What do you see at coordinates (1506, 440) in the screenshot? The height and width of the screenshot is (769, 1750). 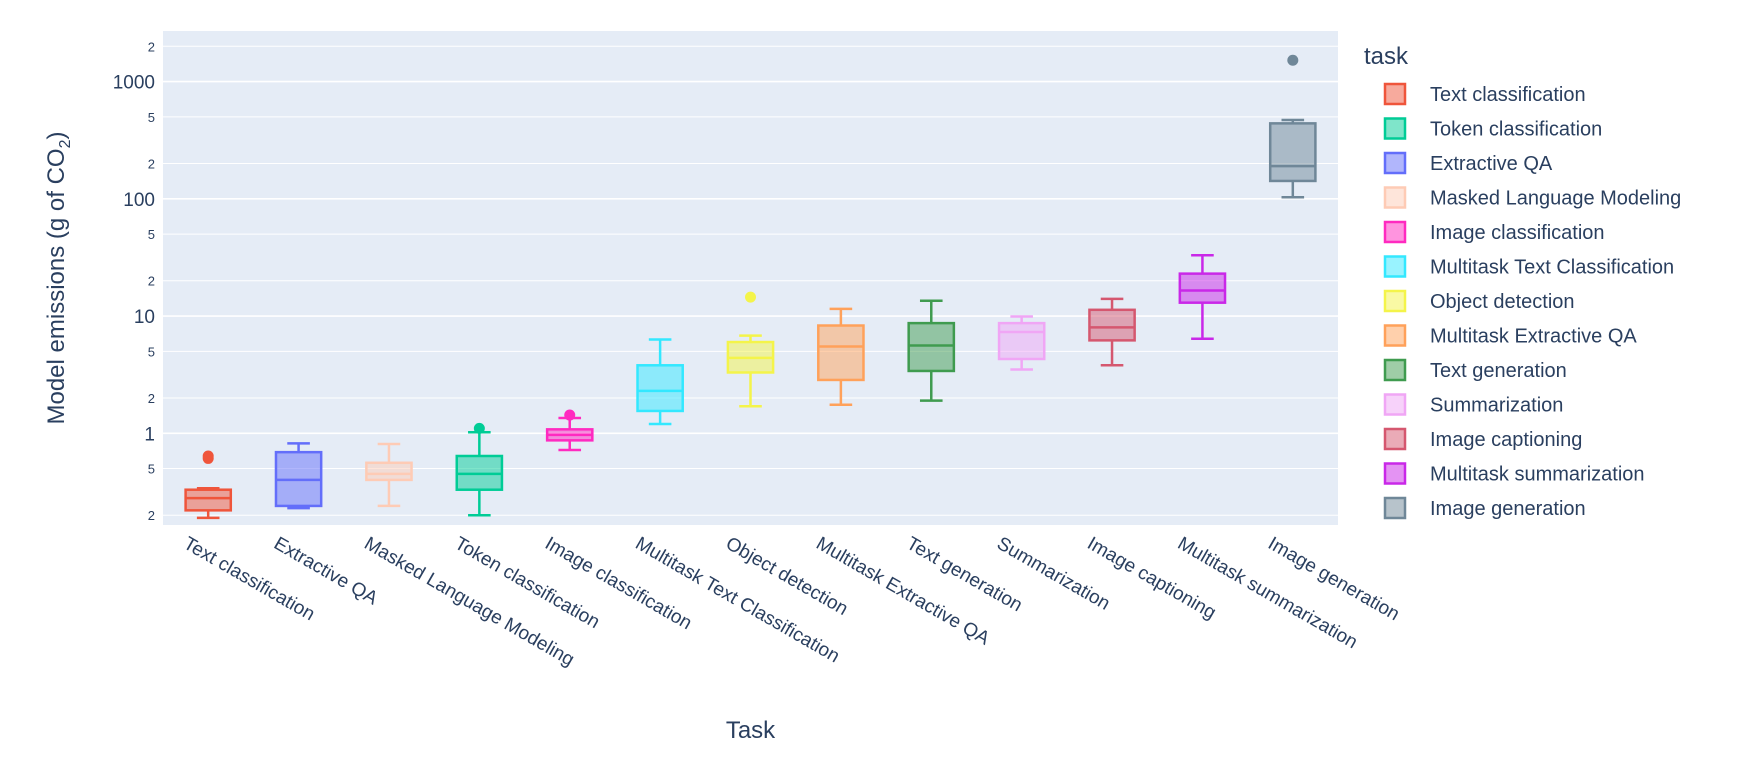 I see `legend-label: Image captioning` at bounding box center [1506, 440].